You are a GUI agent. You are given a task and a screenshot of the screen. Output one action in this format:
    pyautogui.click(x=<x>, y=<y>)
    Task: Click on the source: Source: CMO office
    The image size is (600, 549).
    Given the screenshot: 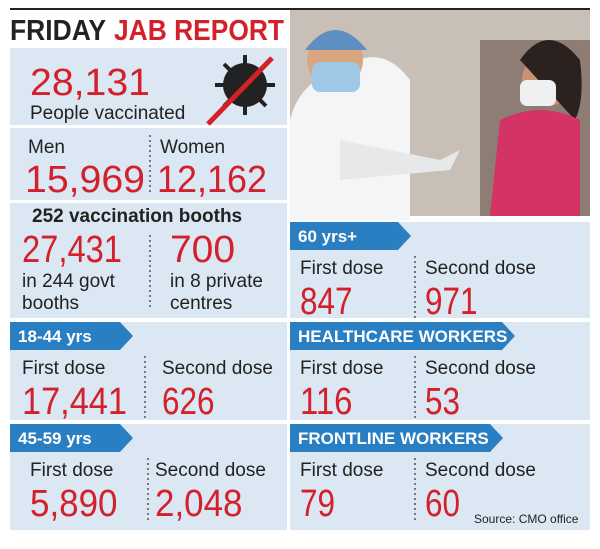 What is the action you would take?
    pyautogui.click(x=526, y=519)
    